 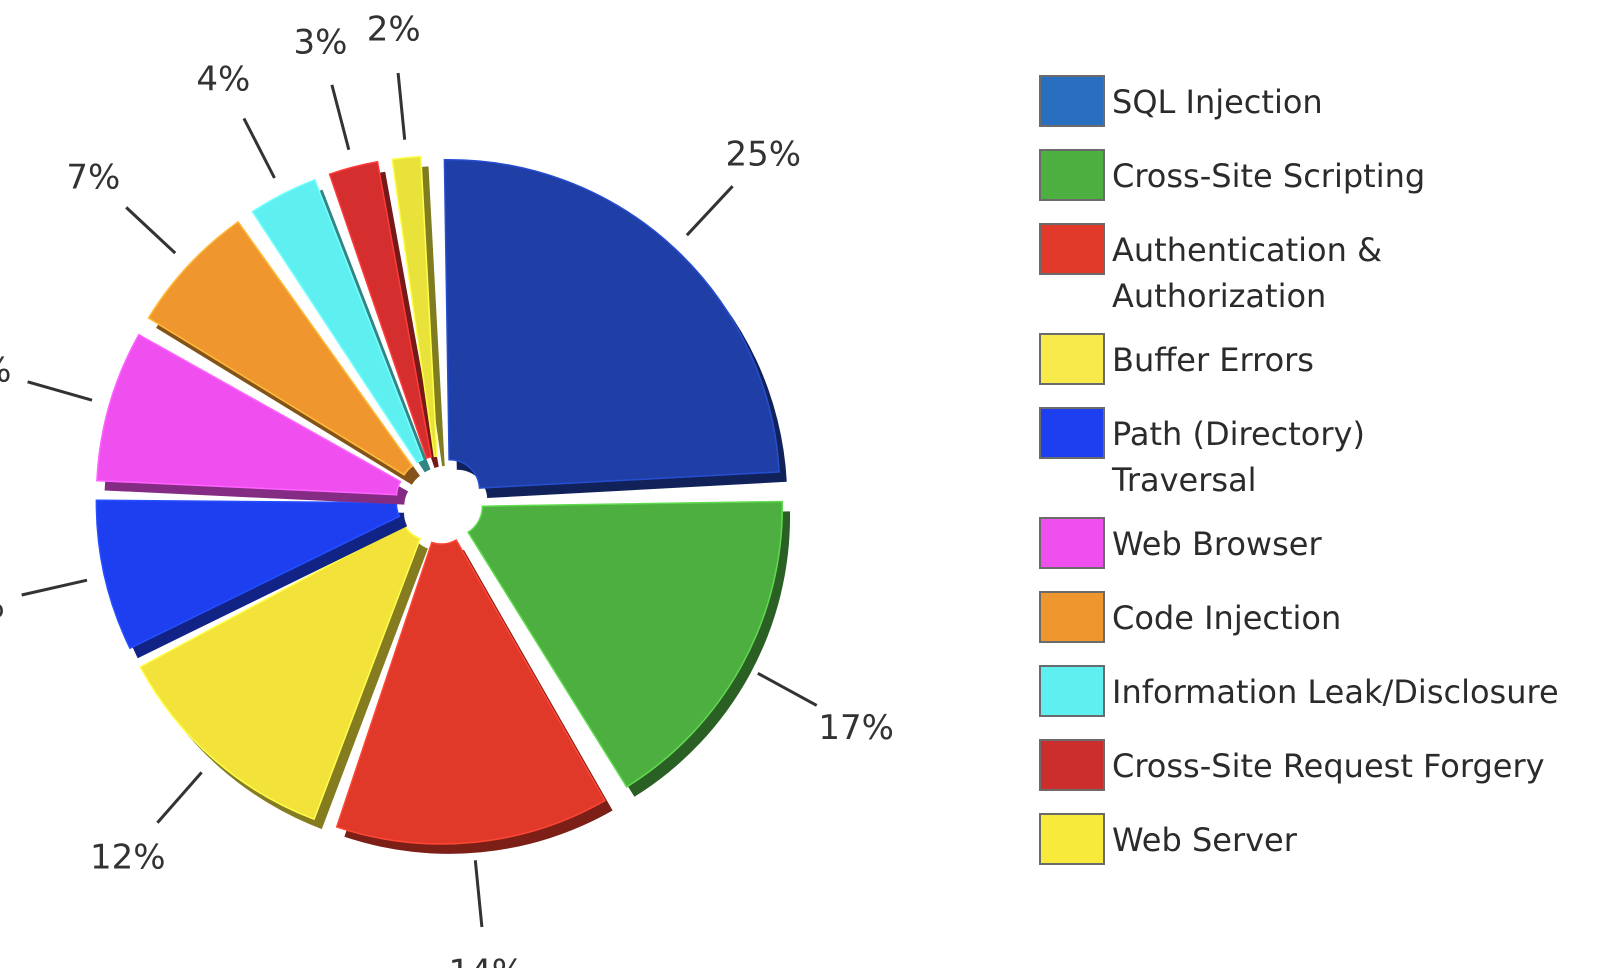 I want to click on percent-label-cross-site-request-forgery: 3%, so click(x=321, y=42).